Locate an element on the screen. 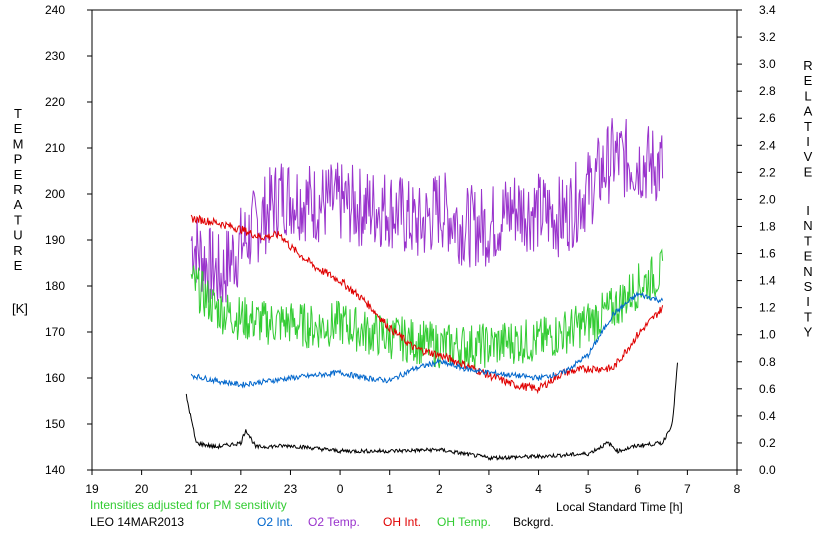 The height and width of the screenshot is (535, 828). x-tick-label: 22 is located at coordinates (241, 489).